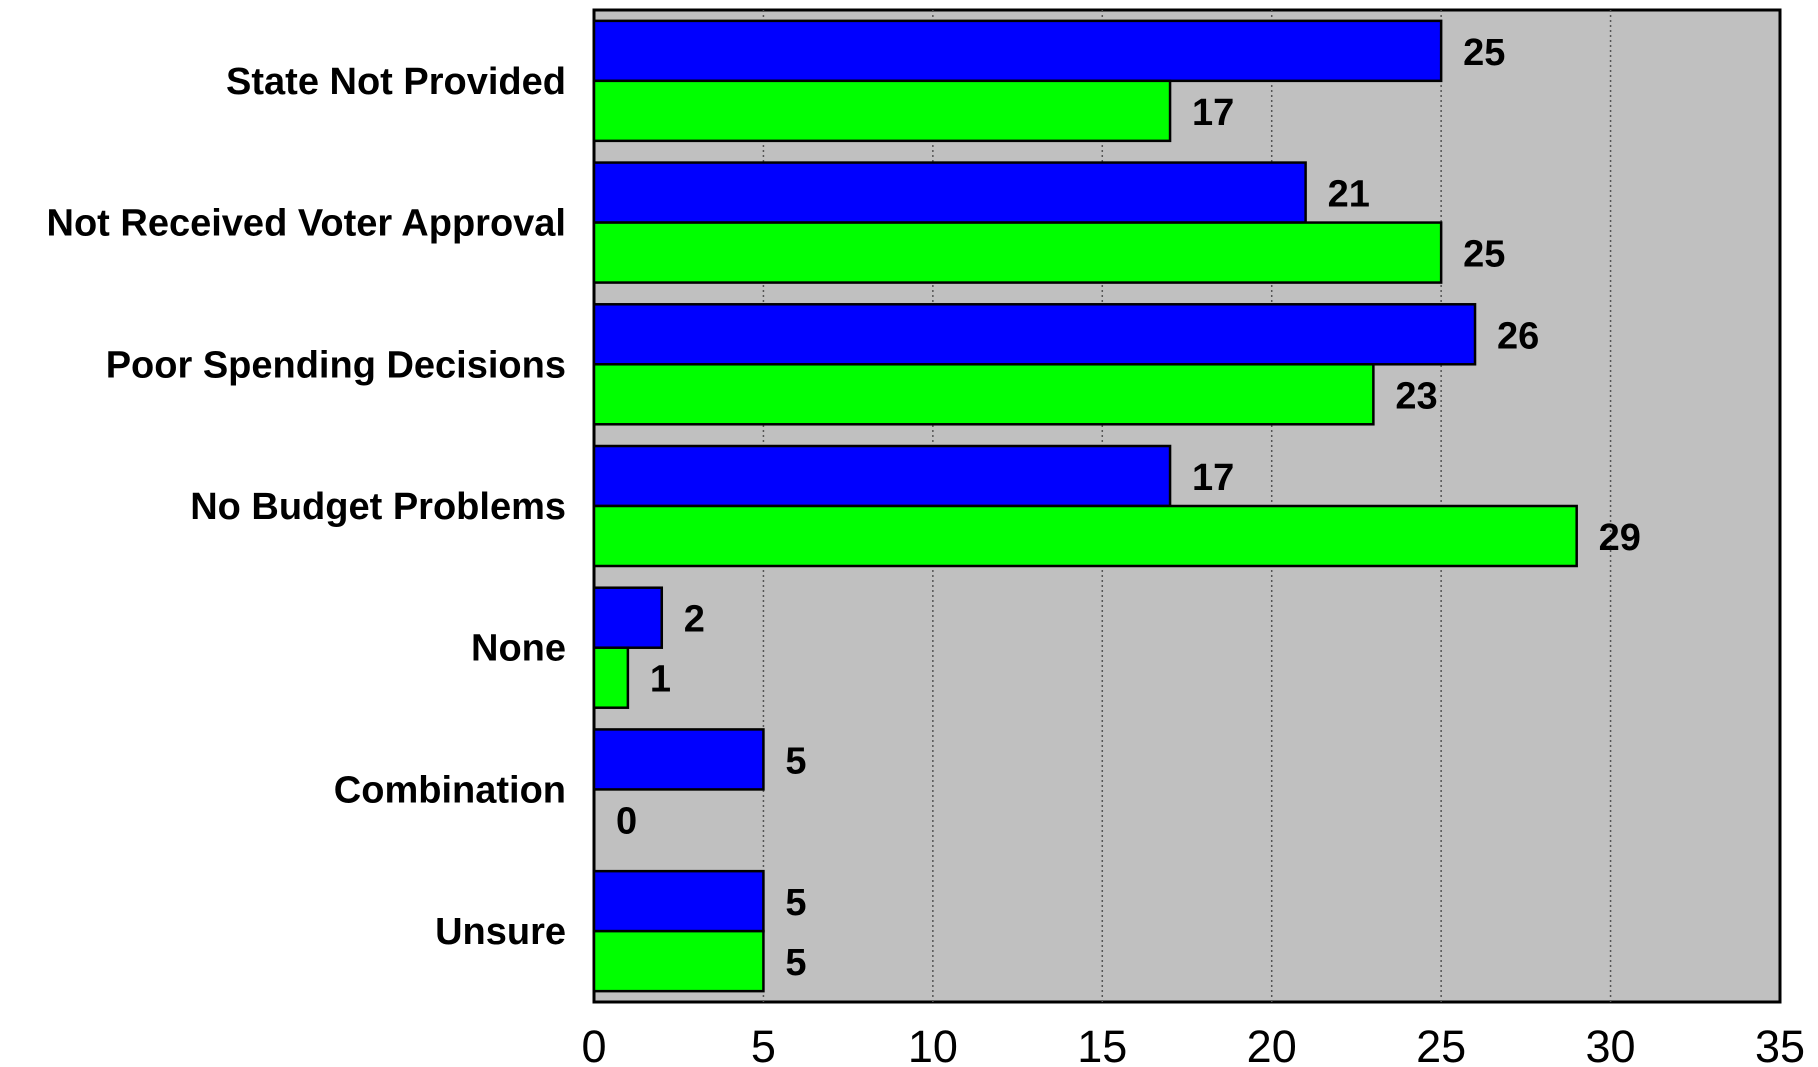 This screenshot has height=1067, width=1818. What do you see at coordinates (933, 1044) in the screenshot?
I see `x-tick-label: 10` at bounding box center [933, 1044].